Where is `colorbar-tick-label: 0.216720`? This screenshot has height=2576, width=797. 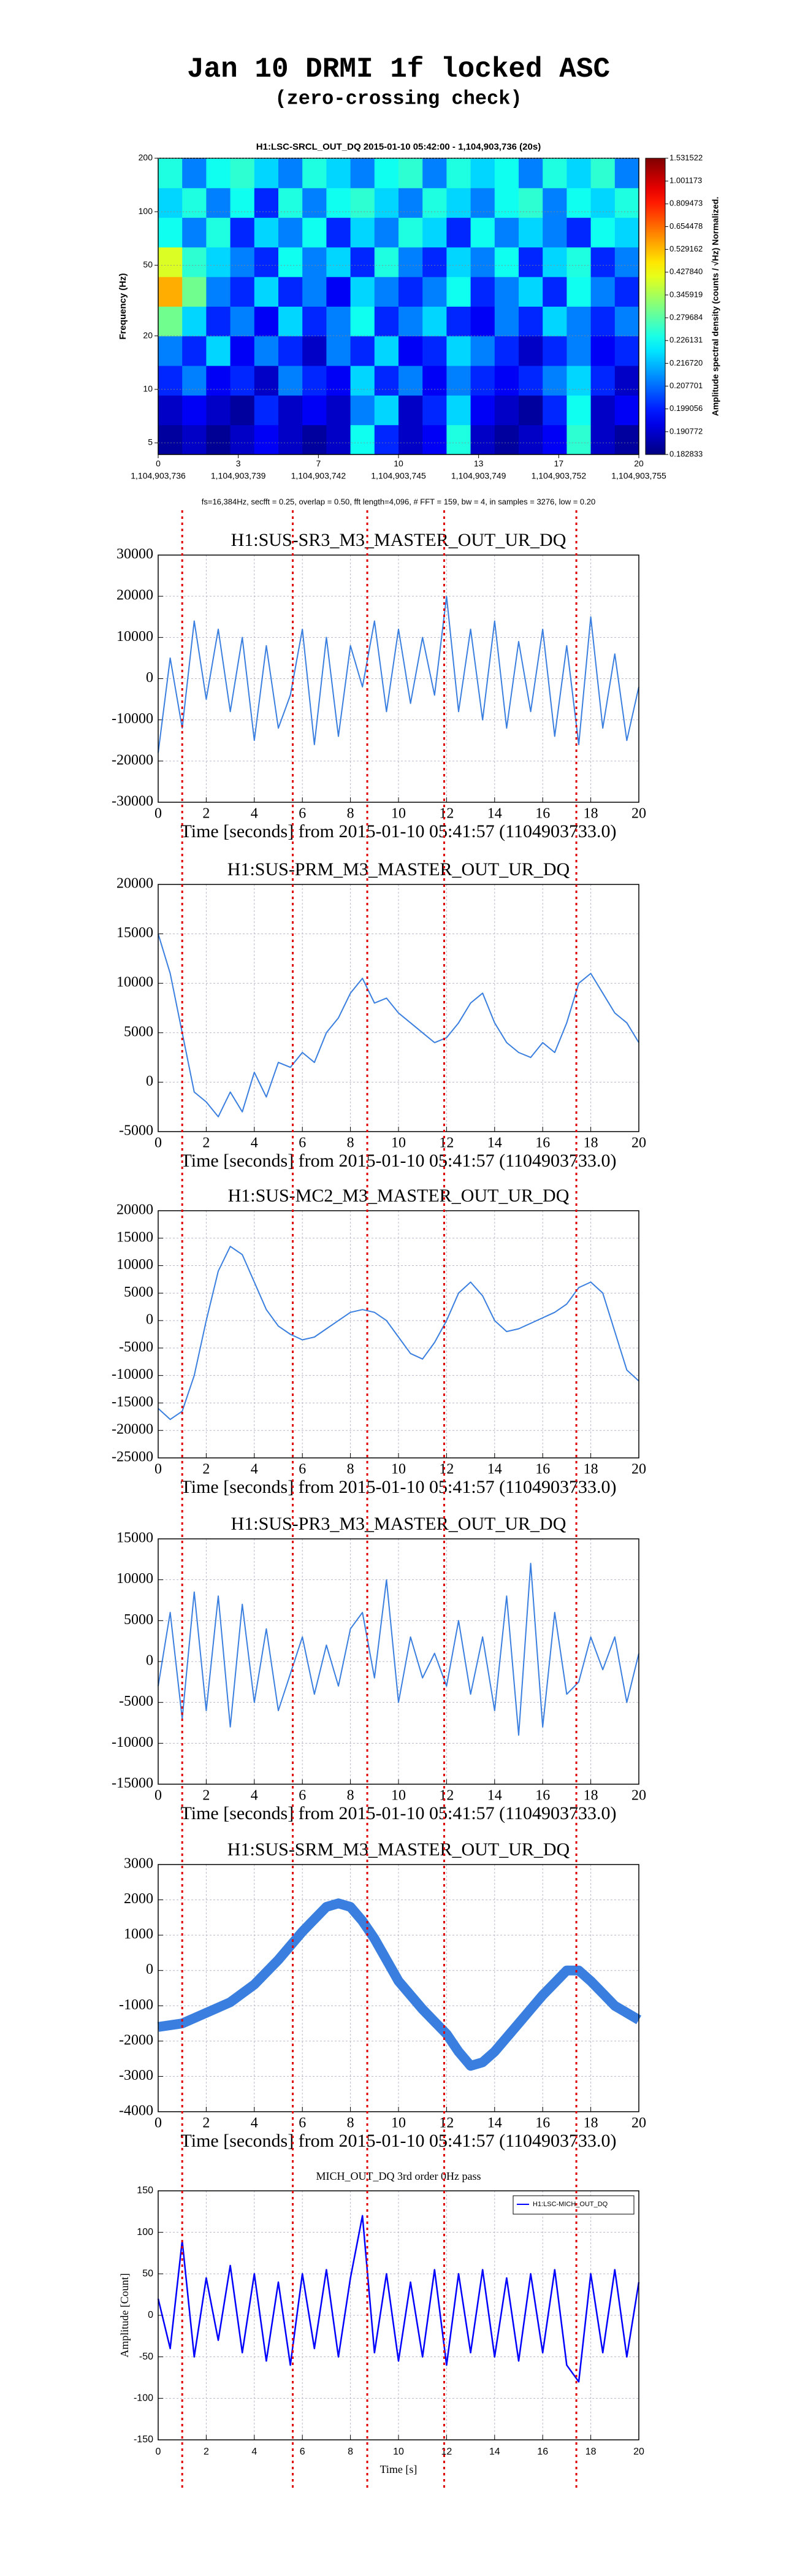 colorbar-tick-label: 0.216720 is located at coordinates (686, 362).